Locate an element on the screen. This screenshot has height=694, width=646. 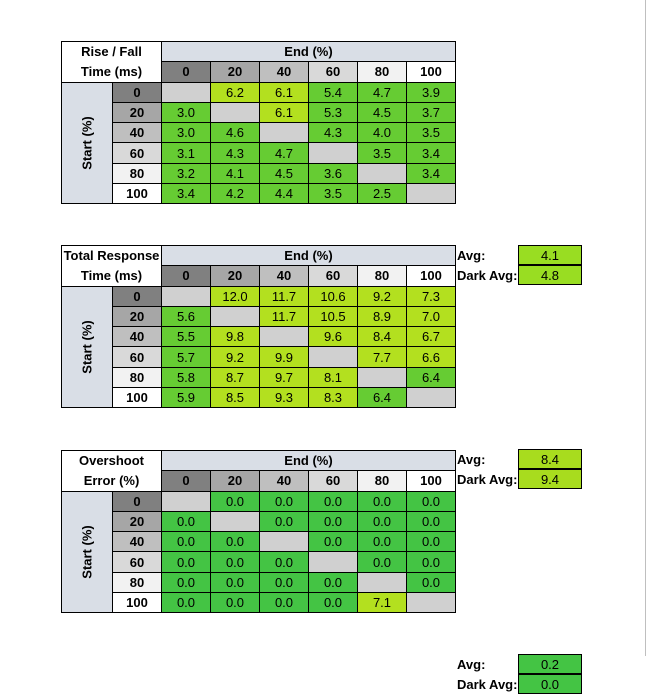
table-row: Start (%) 0 12.0 11.7 10.6 9.2 7.3 is located at coordinates (258, 347).